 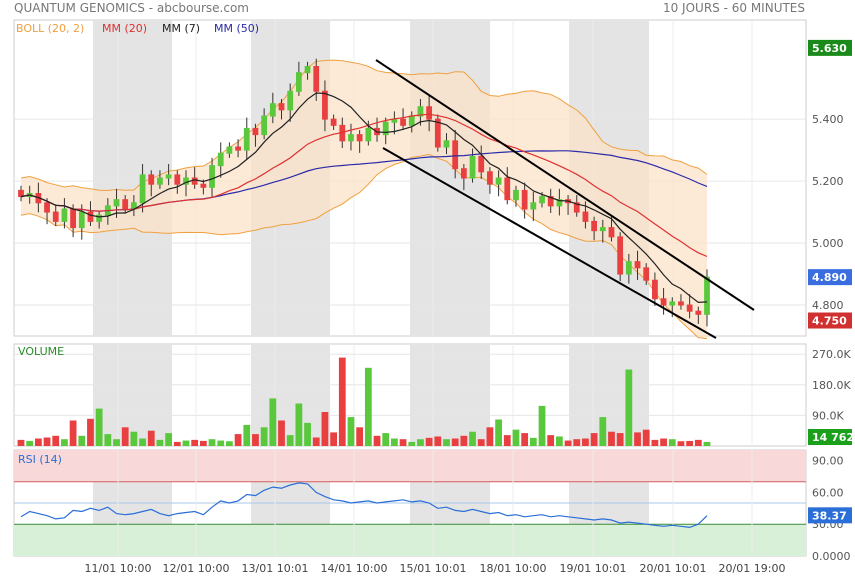 I want to click on x-tick-label: 11/01 10:00, so click(x=118, y=568).